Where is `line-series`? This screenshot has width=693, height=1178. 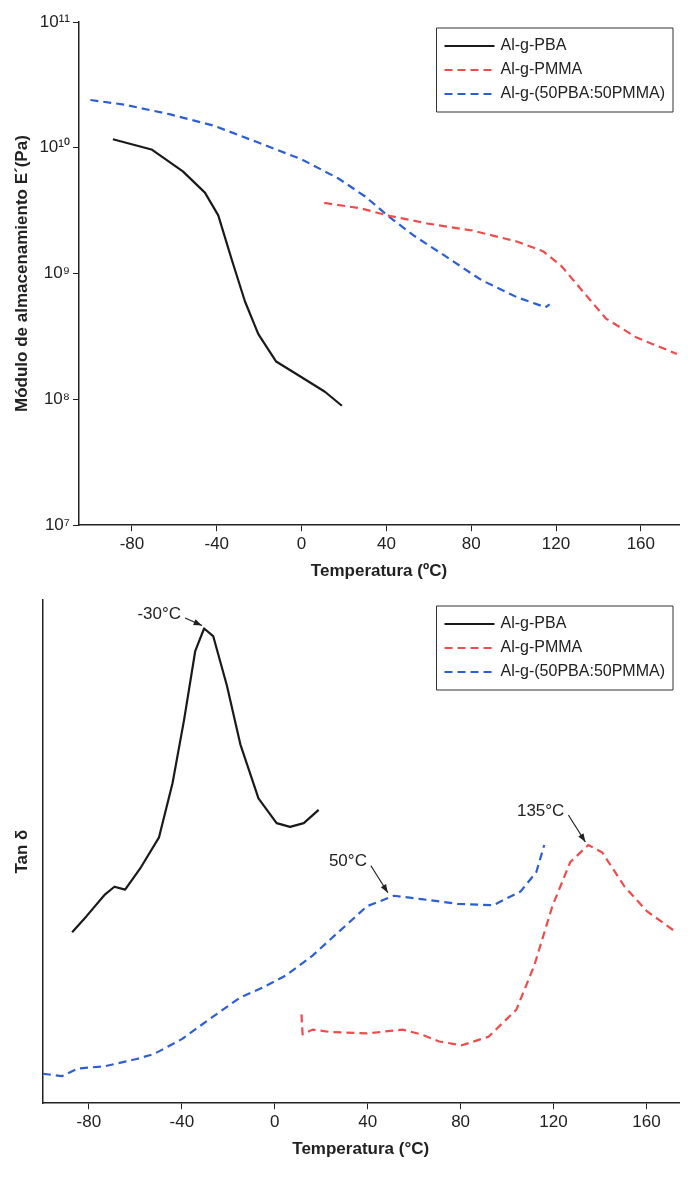
line-series is located at coordinates (500, 278).